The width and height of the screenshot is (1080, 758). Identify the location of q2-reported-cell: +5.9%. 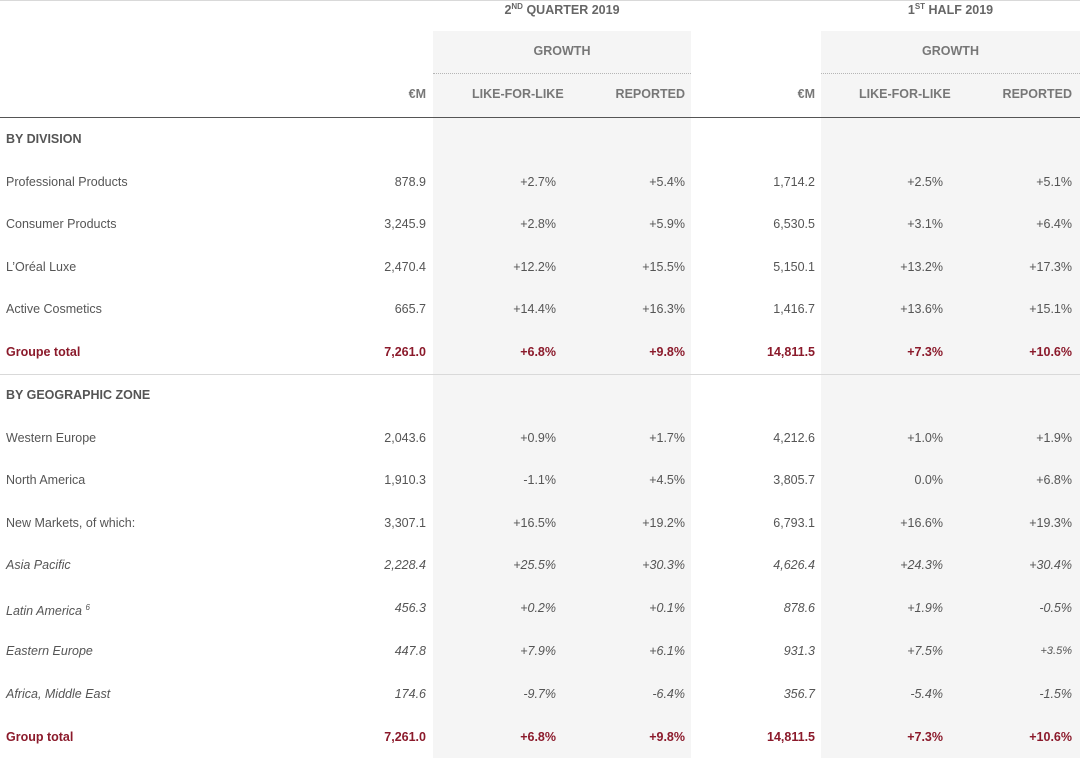
(667, 224).